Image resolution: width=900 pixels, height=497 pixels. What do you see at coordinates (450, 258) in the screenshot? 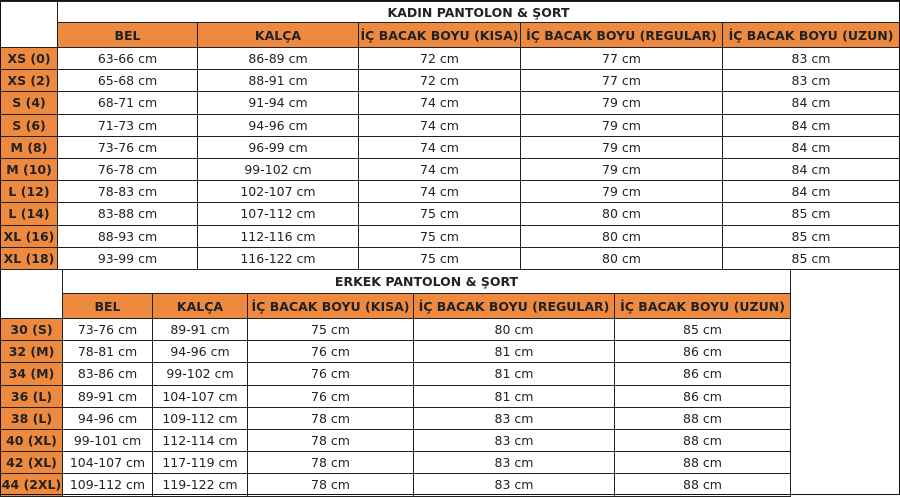
I see `table-row: XL (18) 93-99 cm 116-122 cm 75 cm 80 cm 85 cm` at bounding box center [450, 258].